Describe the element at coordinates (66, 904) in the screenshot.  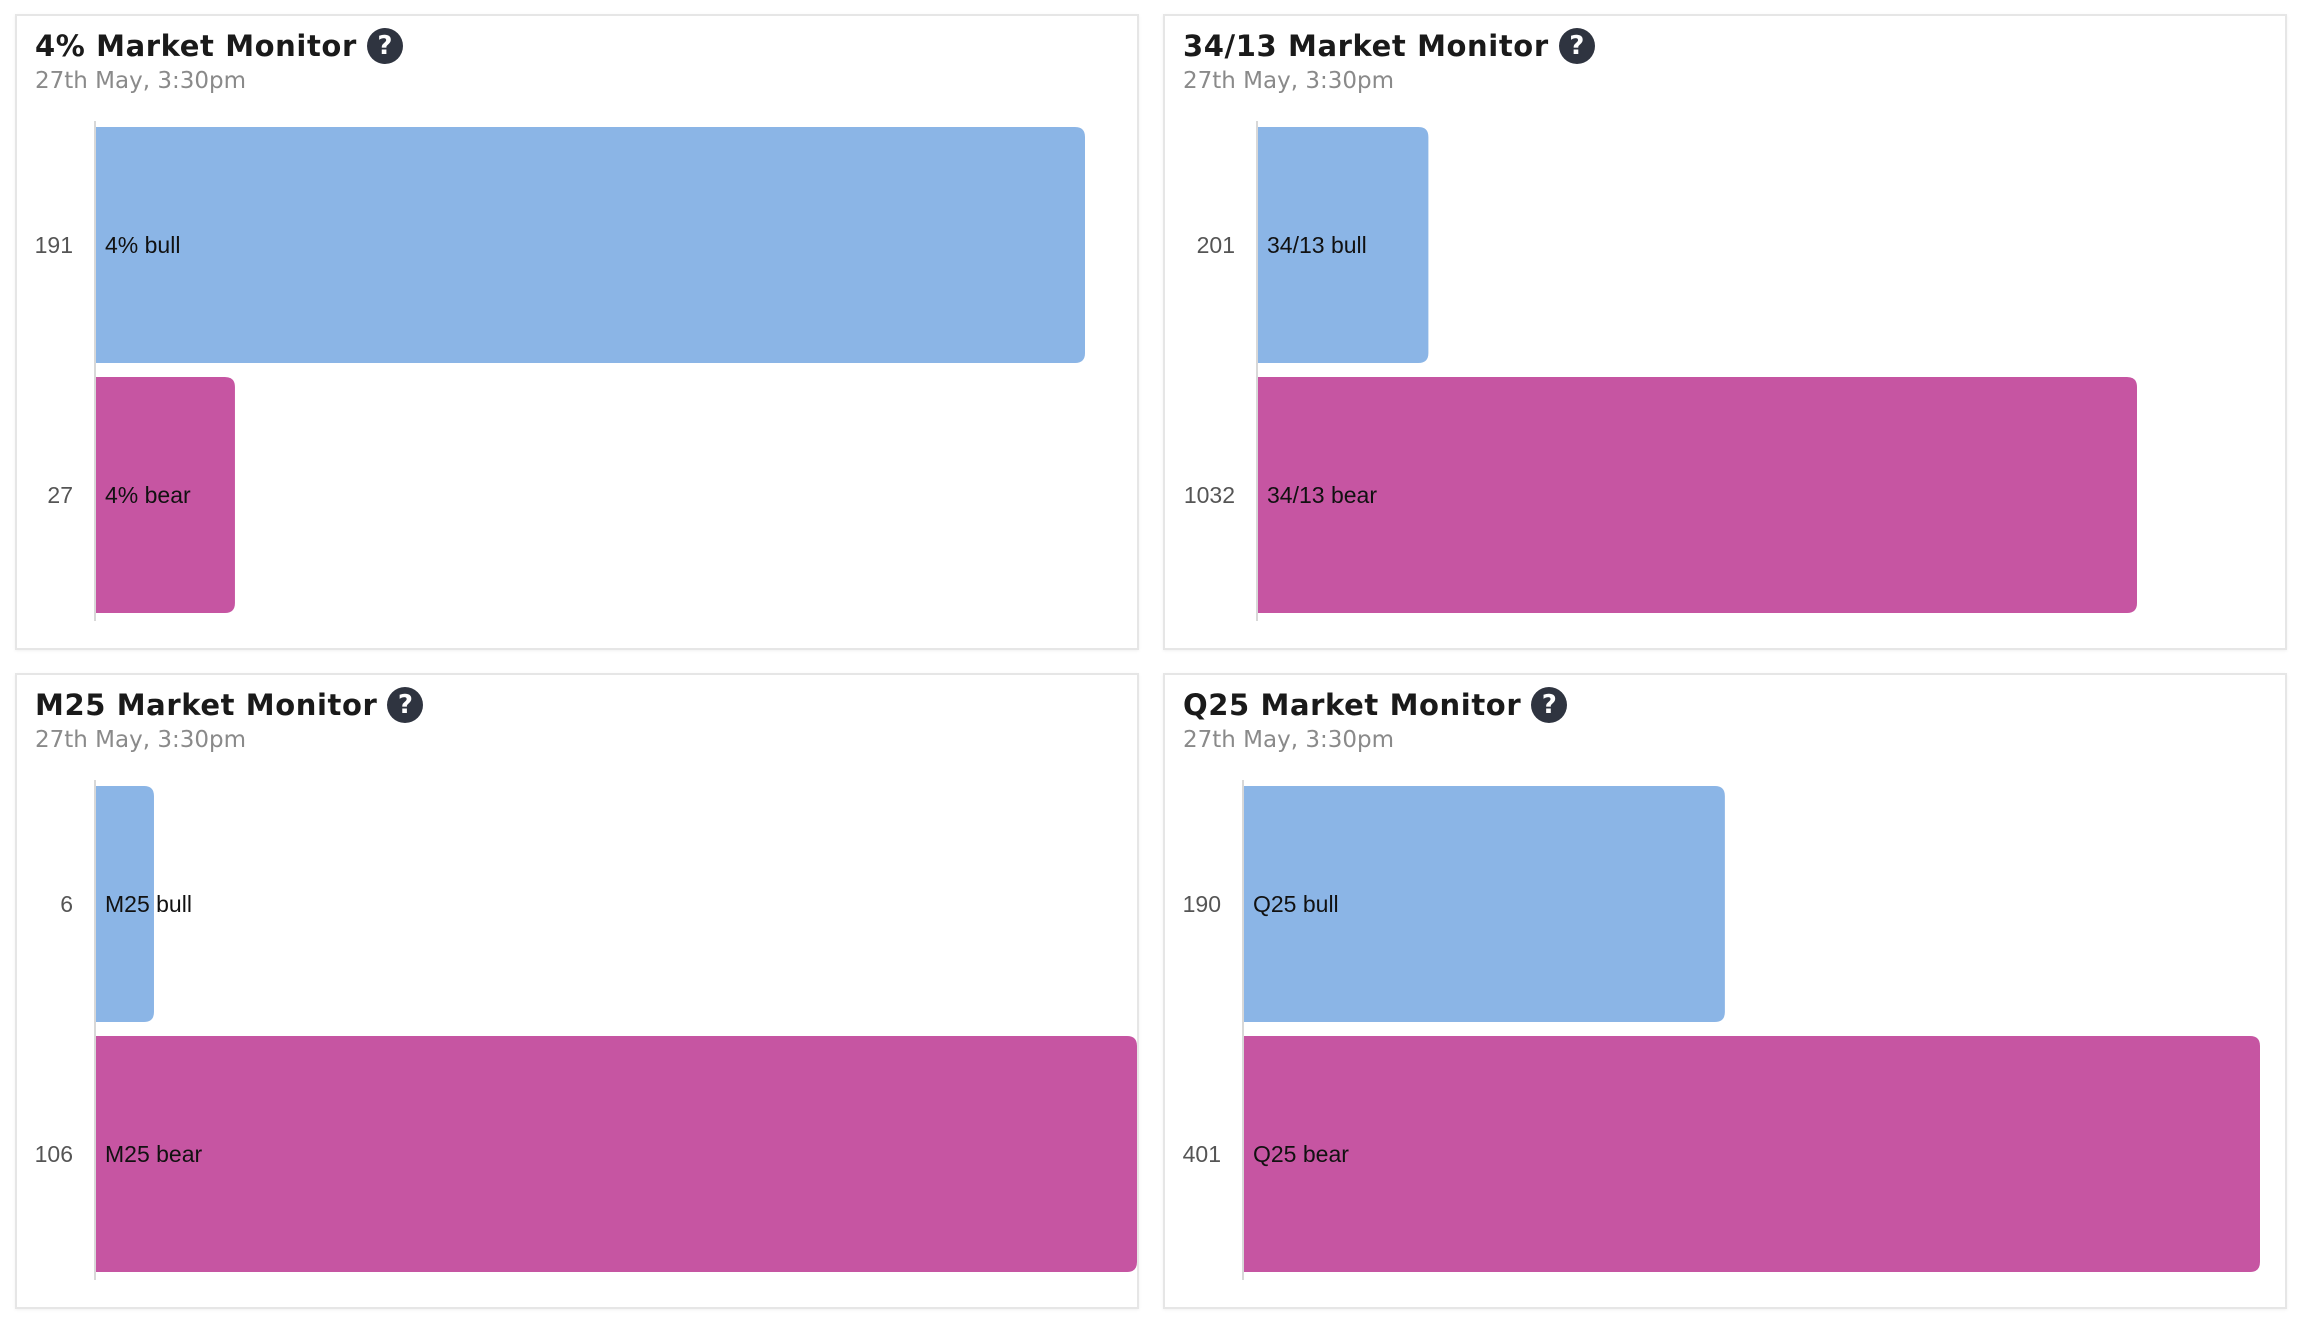
I see `value-label: 6` at that location.